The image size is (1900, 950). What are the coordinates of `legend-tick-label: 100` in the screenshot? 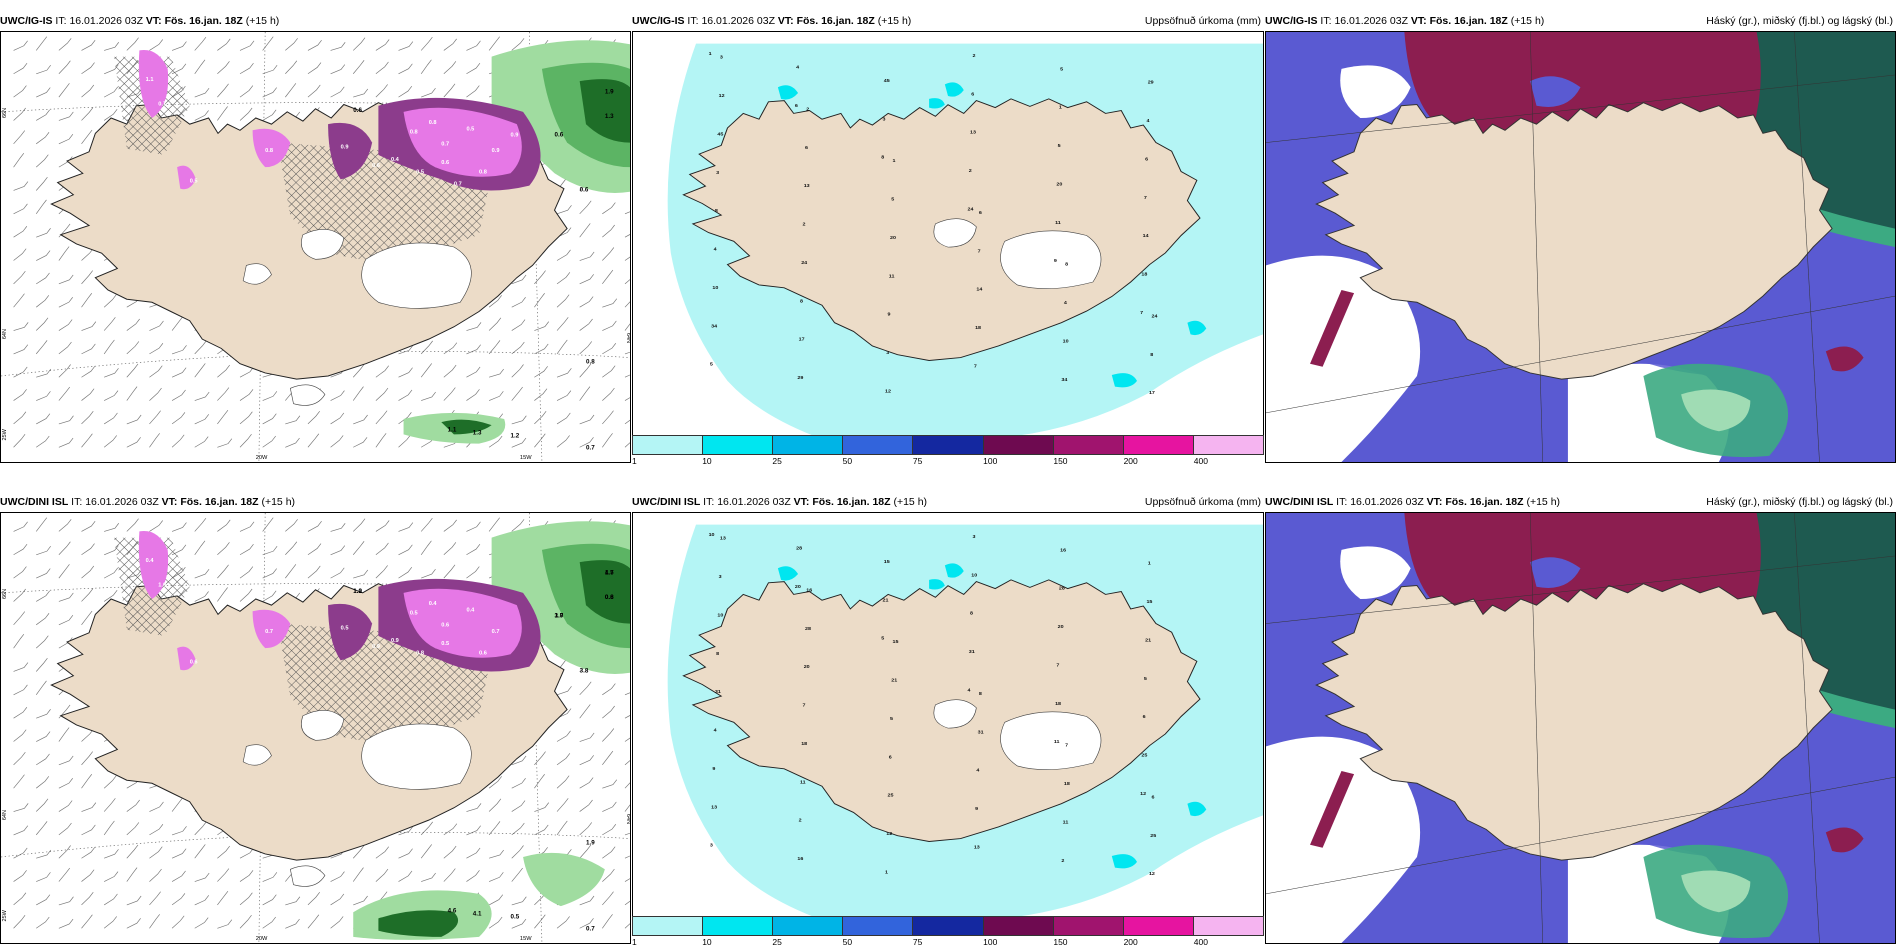 It's located at (990, 461).